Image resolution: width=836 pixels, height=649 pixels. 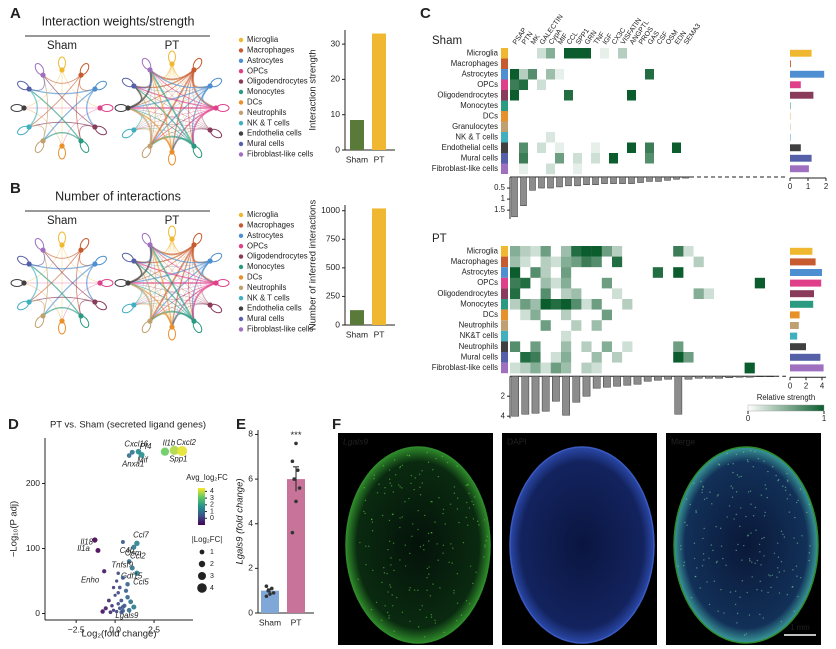 I want to click on legend-label: Monocytes, so click(x=266, y=91).